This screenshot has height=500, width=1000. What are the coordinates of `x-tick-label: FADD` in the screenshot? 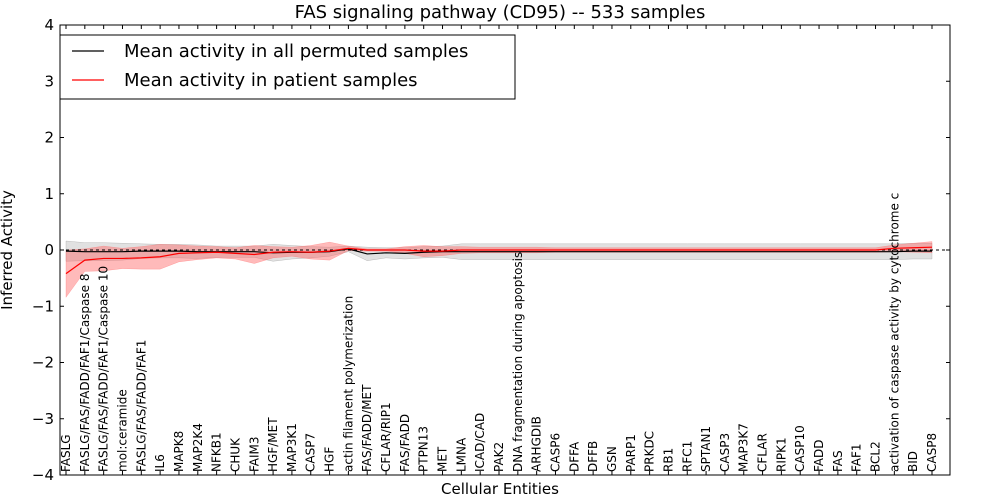 It's located at (819, 456).